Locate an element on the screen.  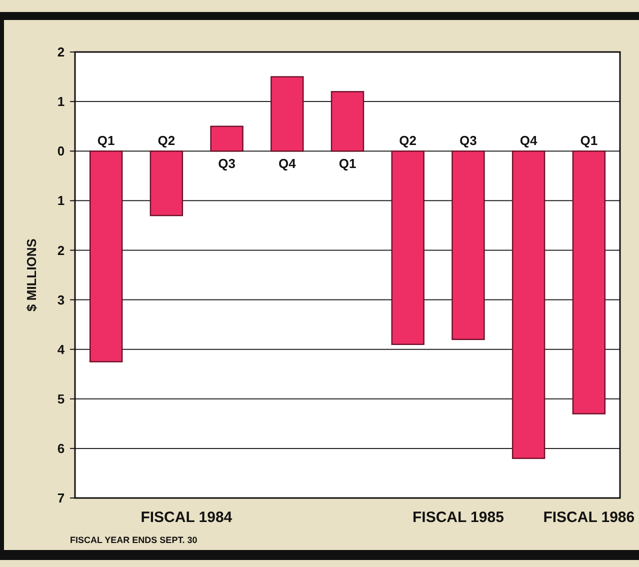
text: FISCAL YEAR ENDS SEPT. 30 is located at coordinates (134, 540).